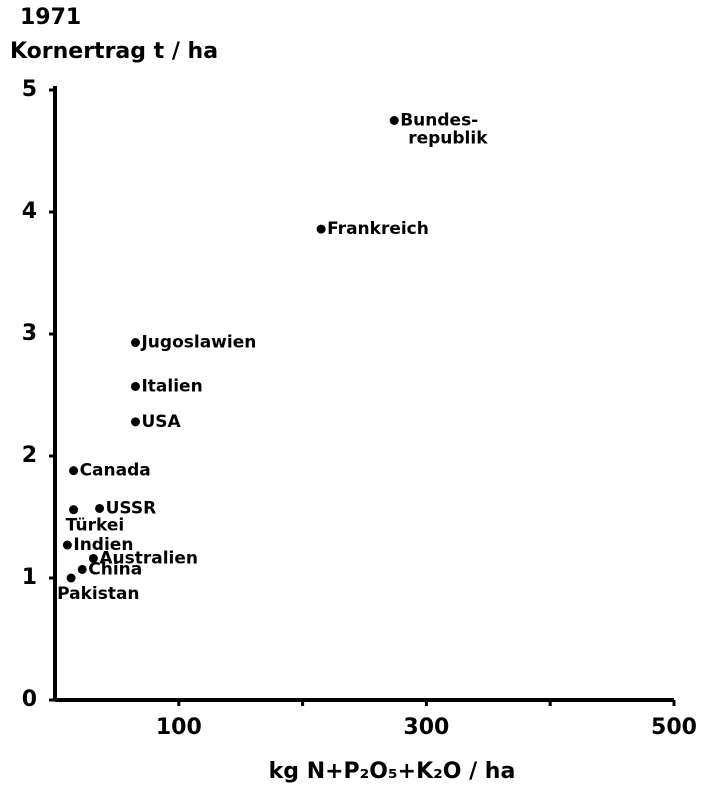  What do you see at coordinates (50, 17) in the screenshot?
I see `chart-title: 1971` at bounding box center [50, 17].